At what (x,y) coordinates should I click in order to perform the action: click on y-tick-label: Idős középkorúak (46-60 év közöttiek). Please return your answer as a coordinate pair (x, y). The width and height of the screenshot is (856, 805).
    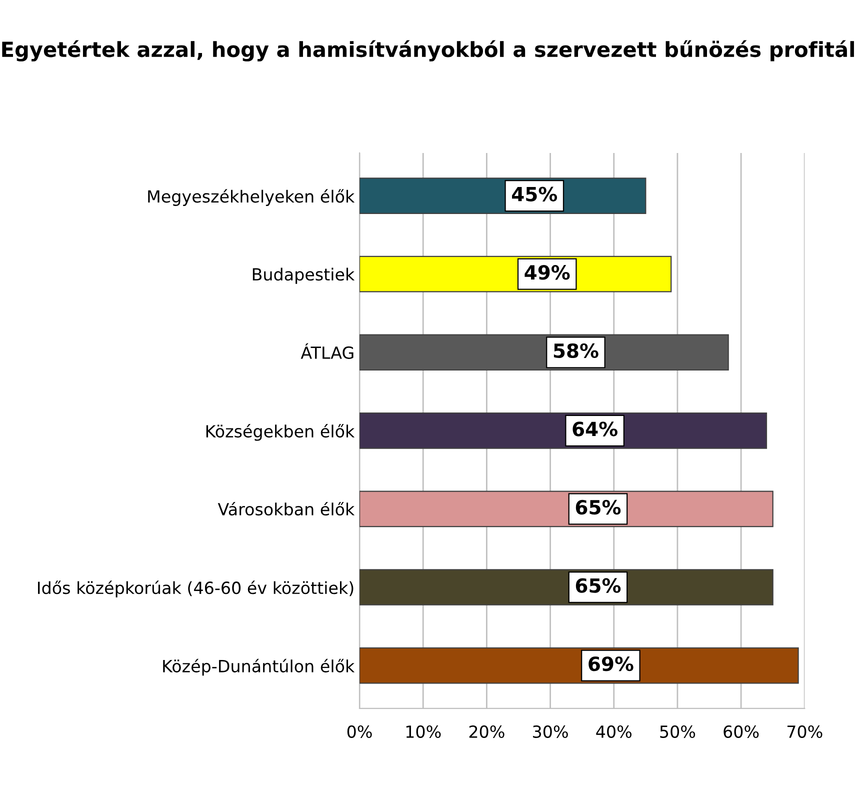
    Looking at the image, I should click on (196, 589).